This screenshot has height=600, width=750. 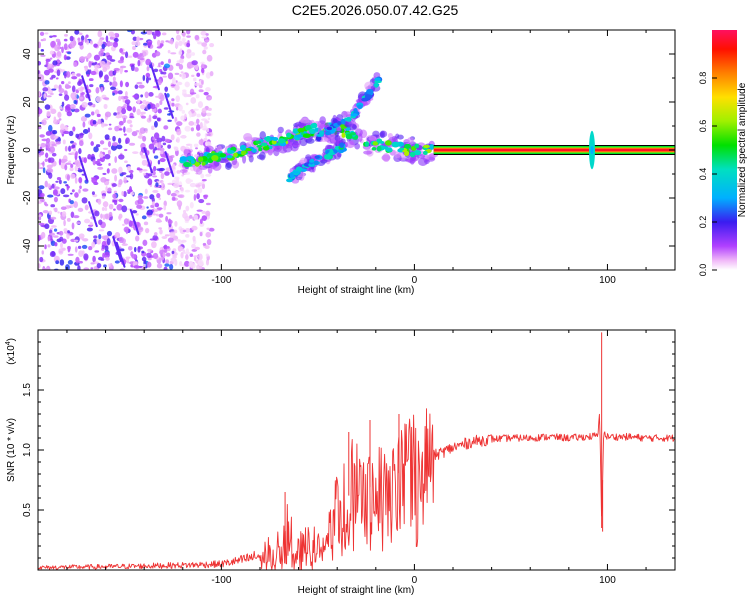 I want to click on colorbar-gradient, so click(x=724, y=150).